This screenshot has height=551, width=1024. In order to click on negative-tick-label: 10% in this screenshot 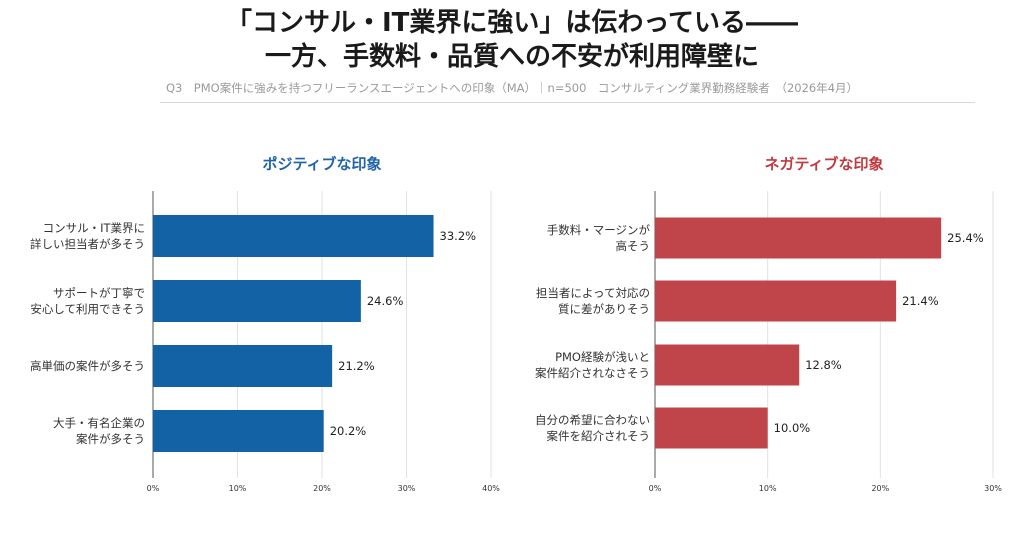, I will do `click(768, 488)`.